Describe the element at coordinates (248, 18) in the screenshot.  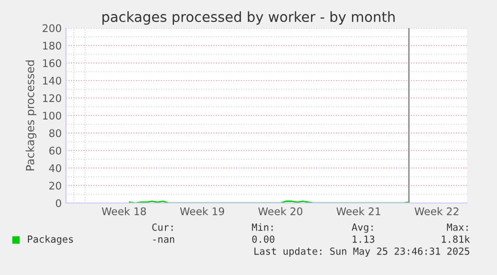
I see `chart-title: packages processed by worker - by month` at that location.